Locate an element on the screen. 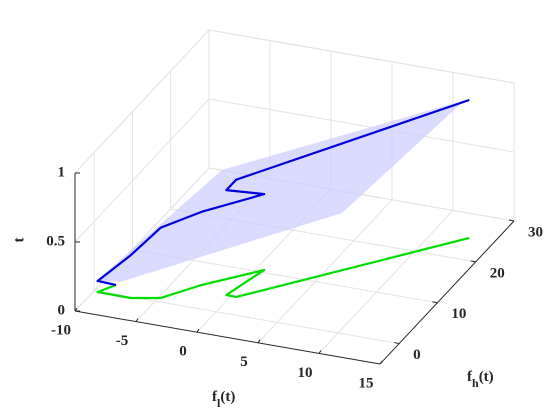 This screenshot has width=560, height=420. y-label-sub: h is located at coordinates (475, 383).